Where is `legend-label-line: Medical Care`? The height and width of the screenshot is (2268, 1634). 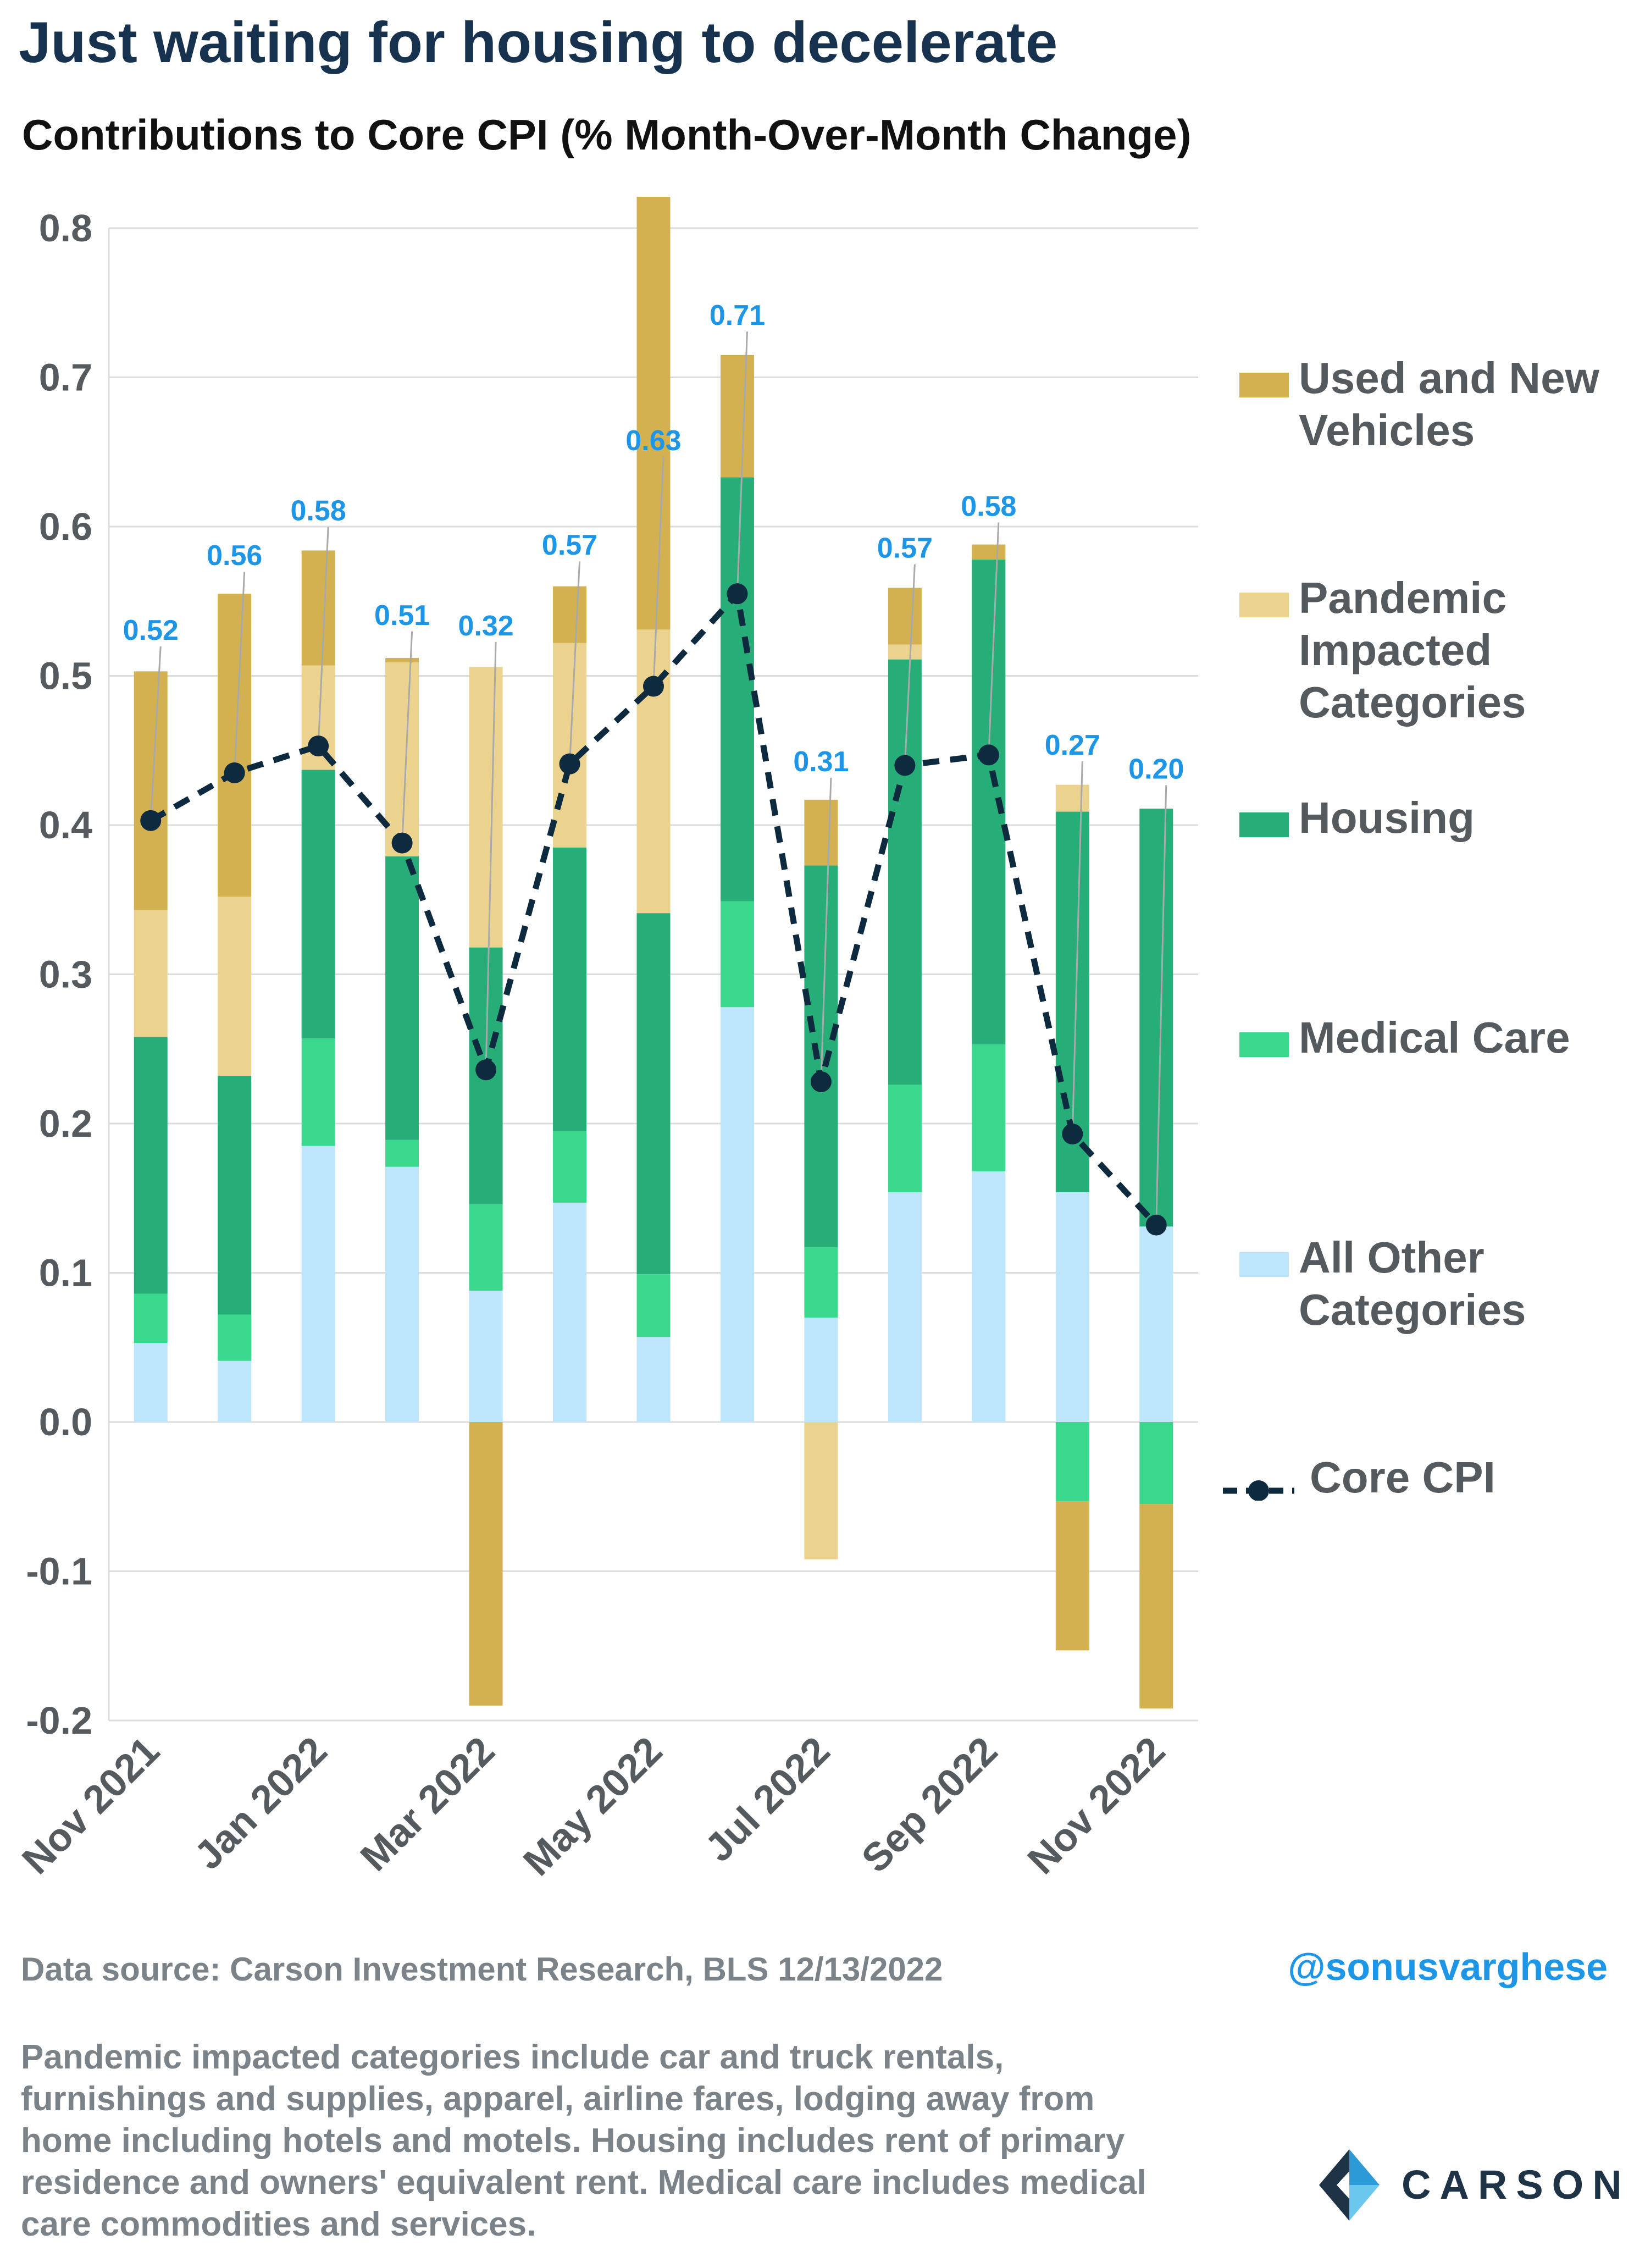
legend-label-line: Medical Care is located at coordinates (1434, 1037).